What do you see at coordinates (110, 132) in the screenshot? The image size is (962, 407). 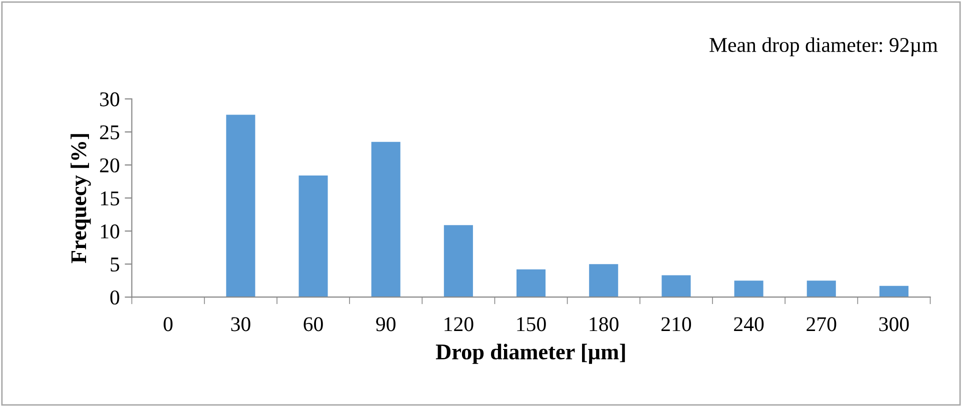 I see `y-tick-label: 25` at bounding box center [110, 132].